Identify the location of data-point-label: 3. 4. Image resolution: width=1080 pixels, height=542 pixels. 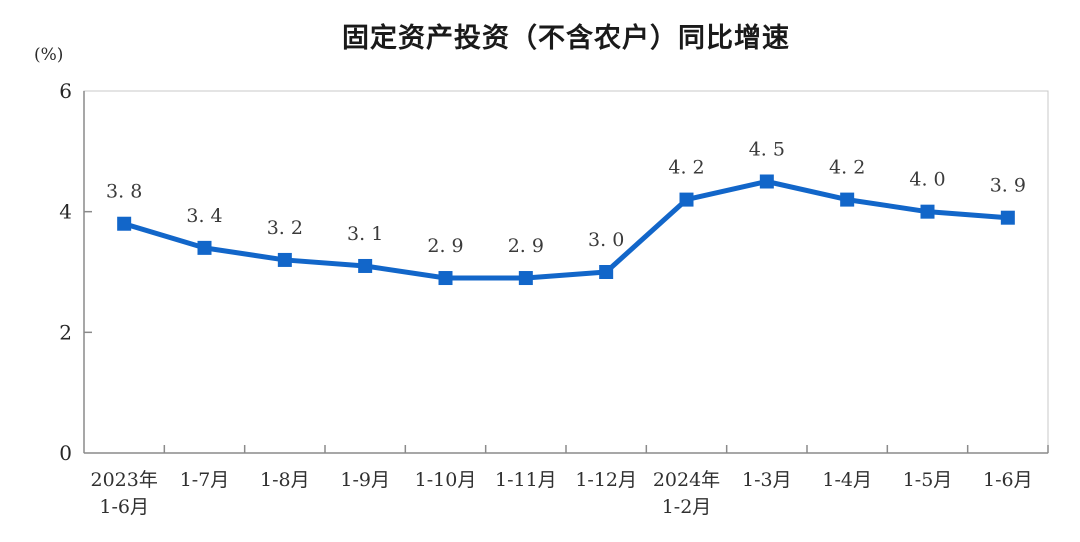
(204, 216).